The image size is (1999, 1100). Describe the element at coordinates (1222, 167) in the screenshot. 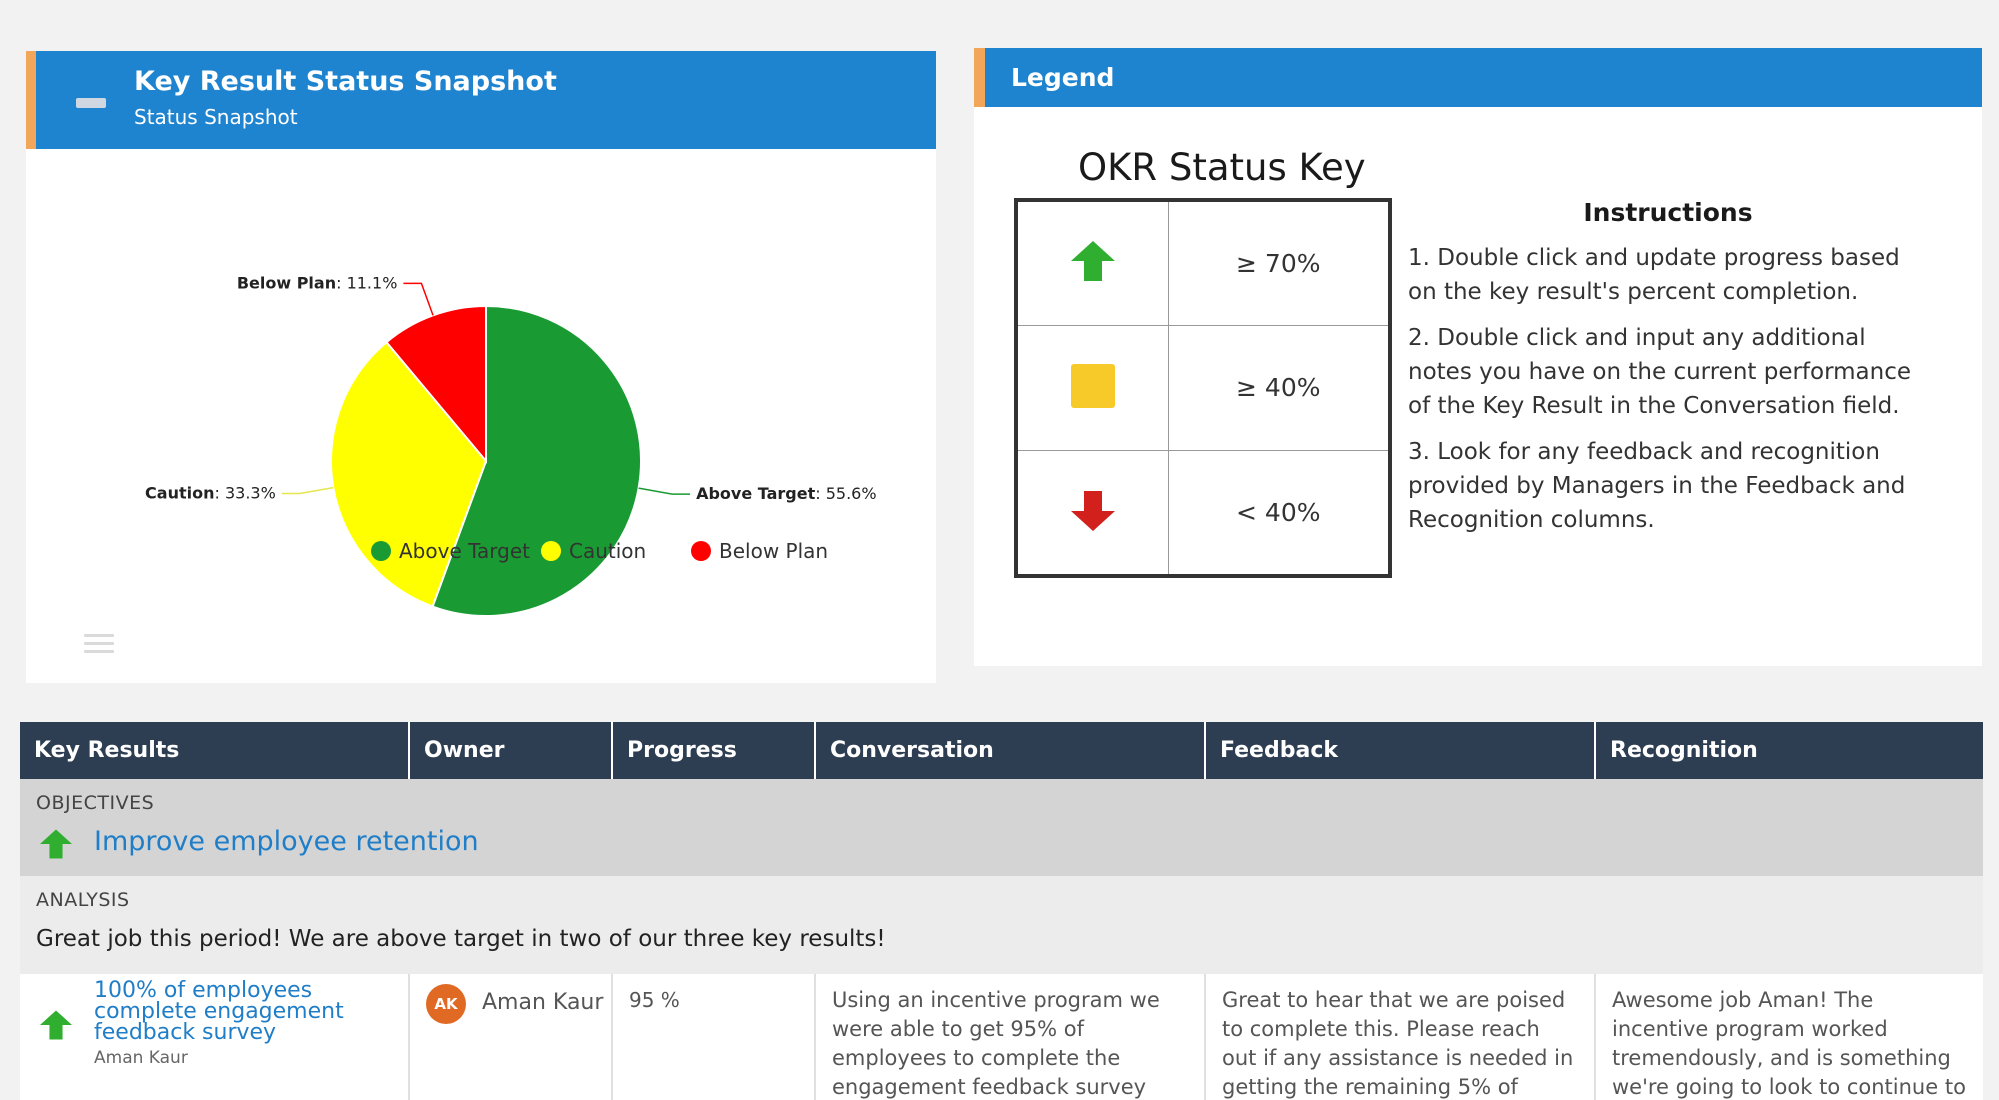

I see `okr-status-key-title: OKR Status Key` at that location.